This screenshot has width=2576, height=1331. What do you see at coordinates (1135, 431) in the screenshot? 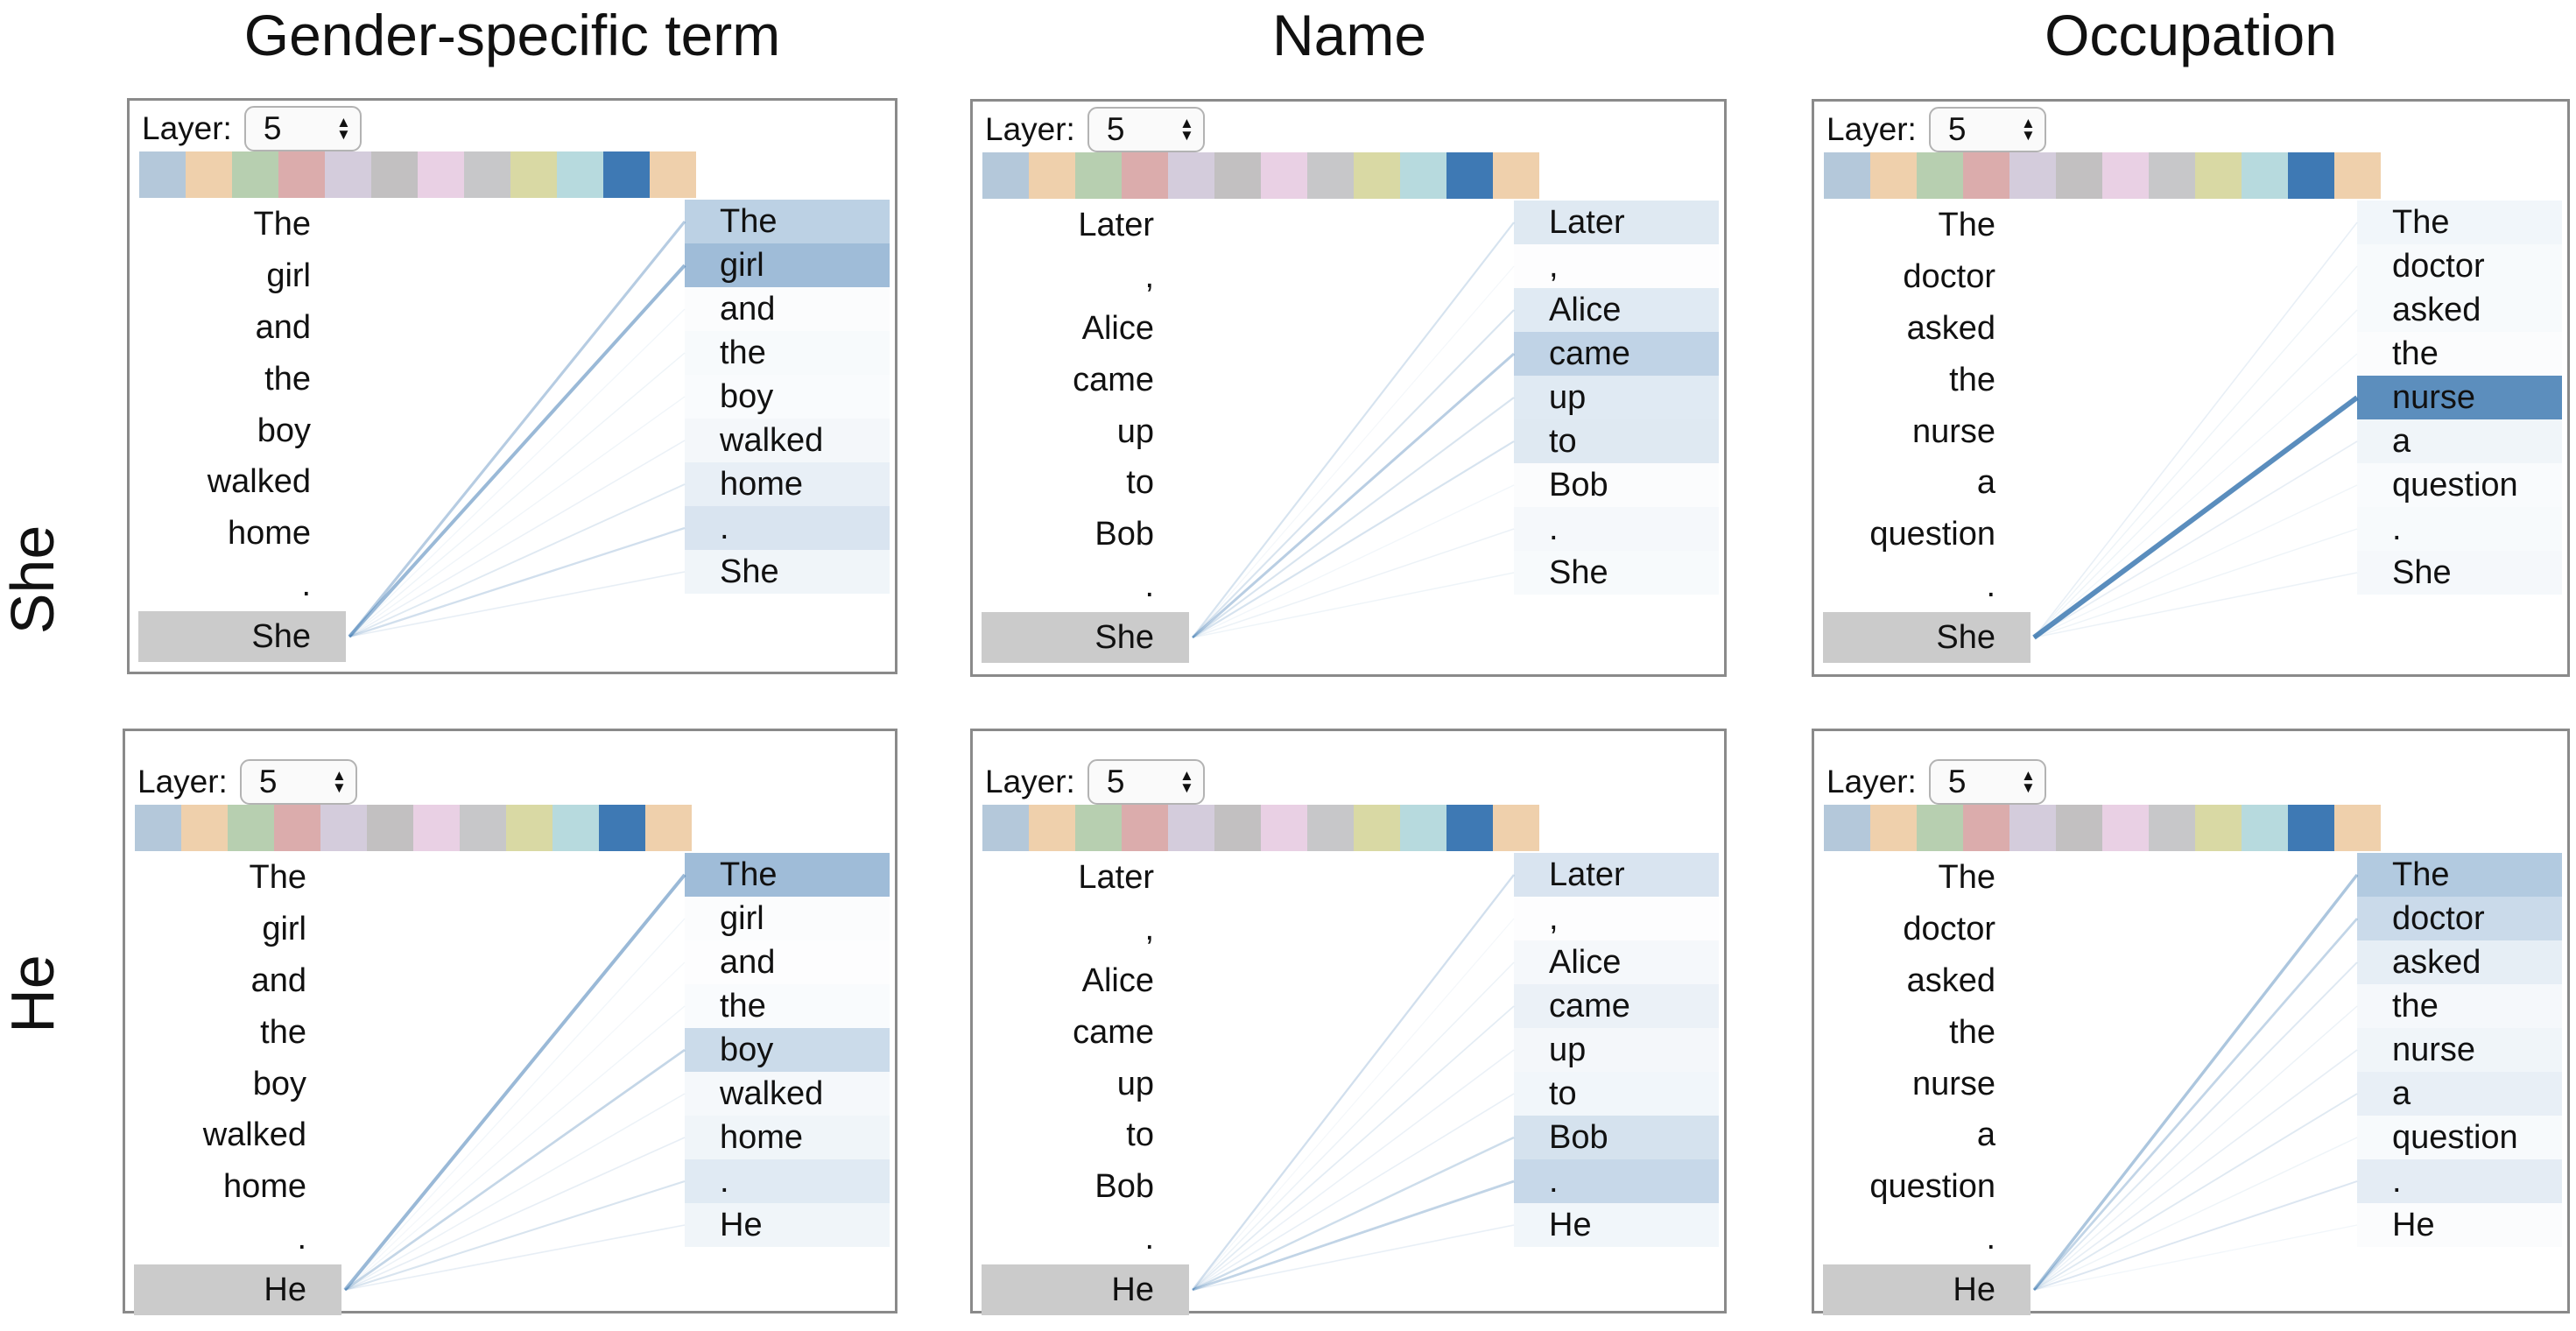
I see `left-token: up` at bounding box center [1135, 431].